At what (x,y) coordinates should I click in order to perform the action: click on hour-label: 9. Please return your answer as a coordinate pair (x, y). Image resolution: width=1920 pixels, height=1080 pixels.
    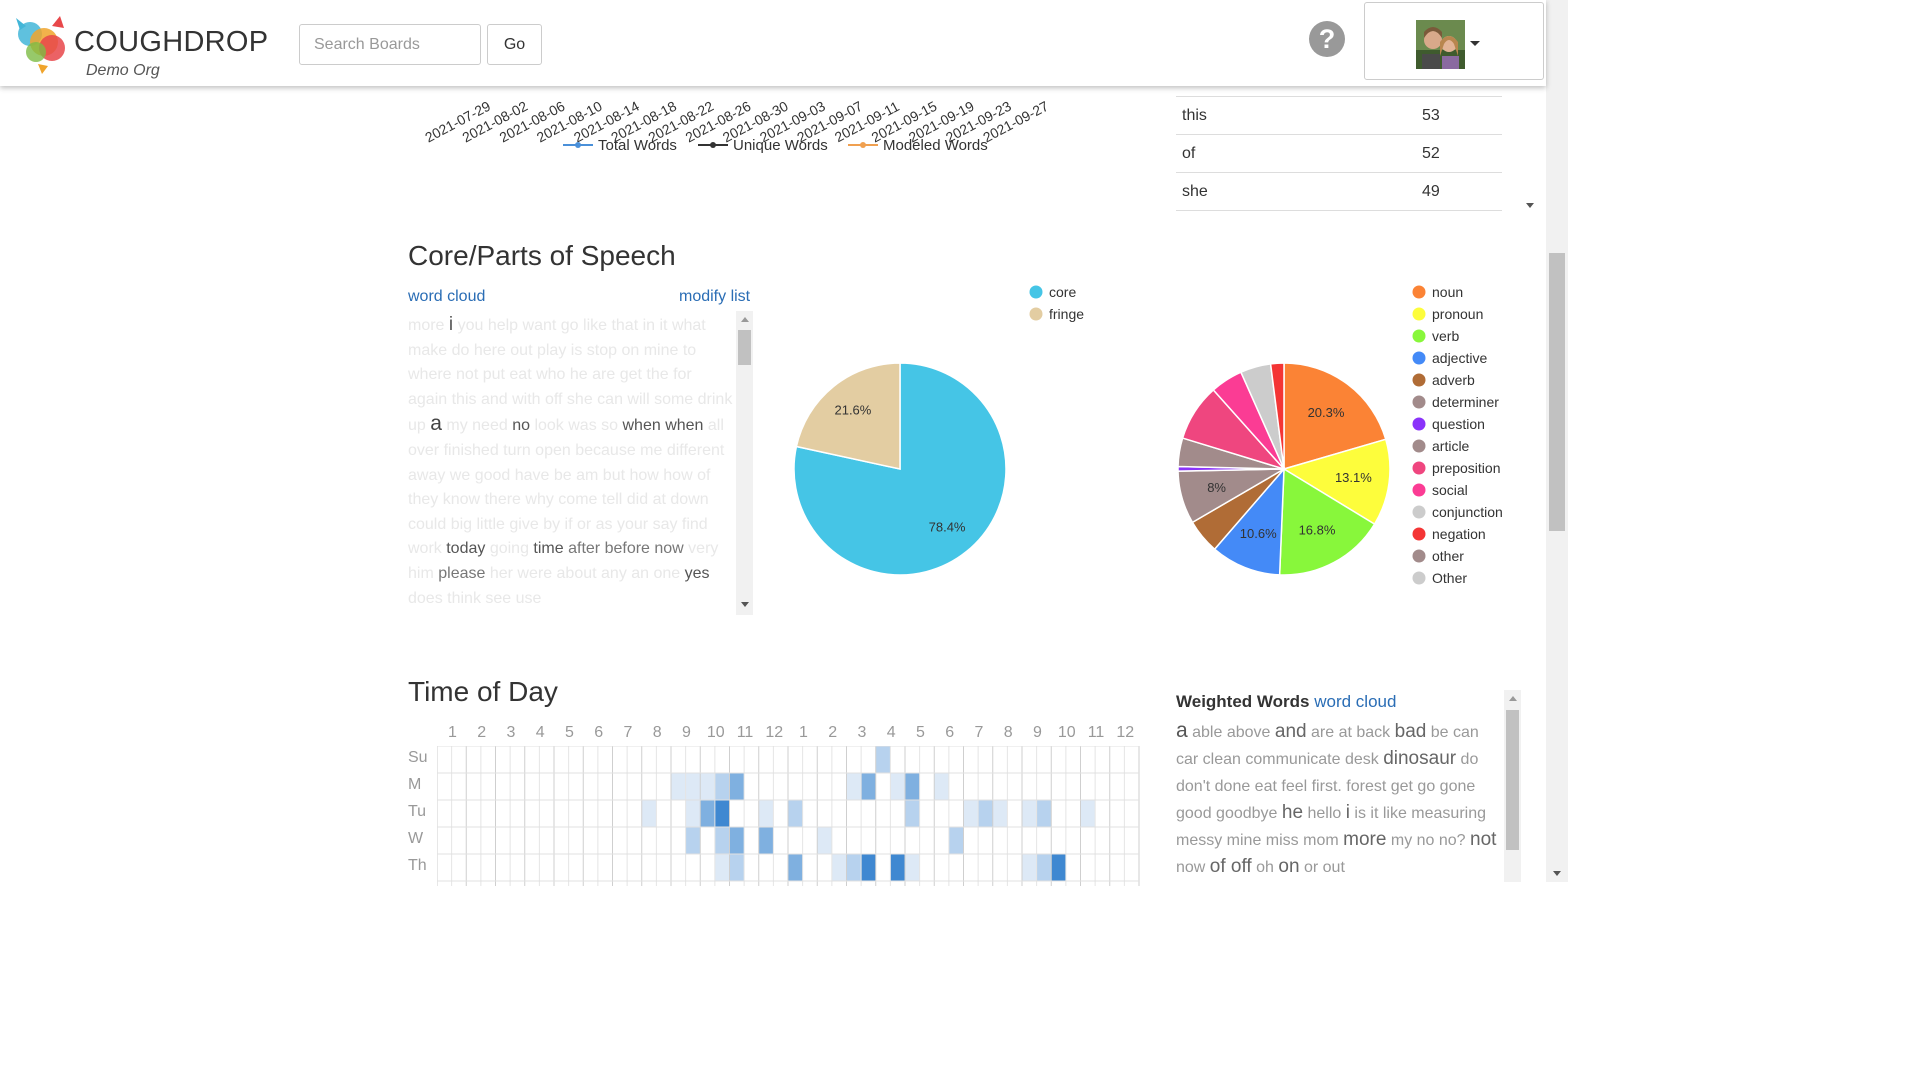
    Looking at the image, I should click on (686, 732).